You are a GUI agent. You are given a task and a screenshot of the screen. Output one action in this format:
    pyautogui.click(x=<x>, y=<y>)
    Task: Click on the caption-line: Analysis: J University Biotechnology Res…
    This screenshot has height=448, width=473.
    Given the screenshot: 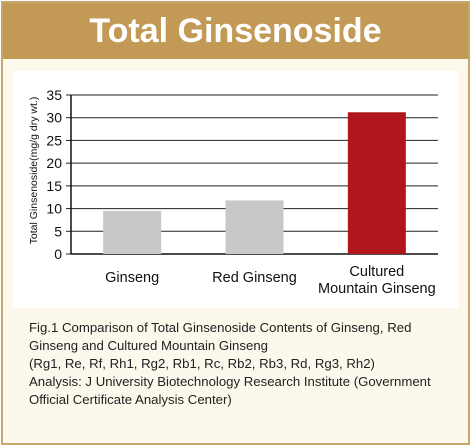 What is the action you would take?
    pyautogui.click(x=230, y=381)
    